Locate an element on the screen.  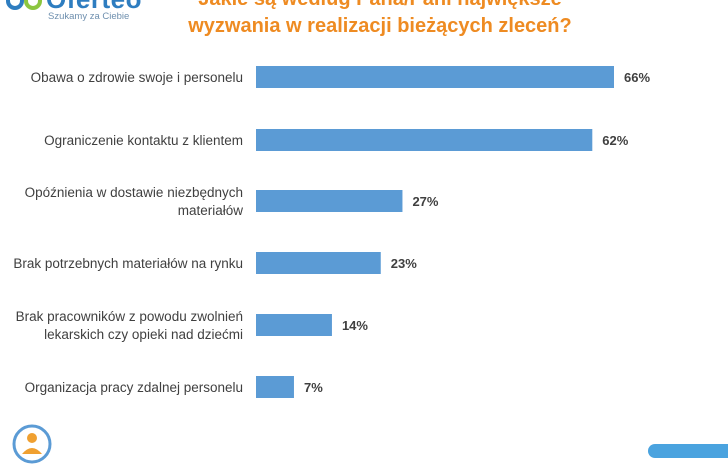
category-label-6: Organizacja pracy zdalnej personelu is located at coordinates (134, 387).